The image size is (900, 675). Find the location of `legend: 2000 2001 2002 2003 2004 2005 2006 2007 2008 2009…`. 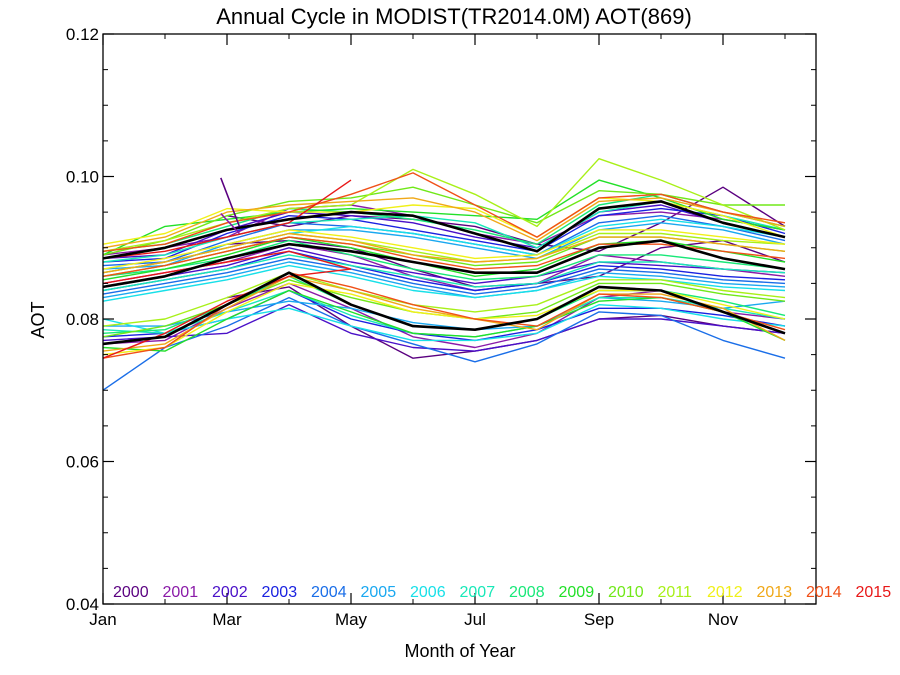

legend: 2000 2001 2002 2003 2004 2005 2006 2007 2008 2009… is located at coordinates (502, 592).